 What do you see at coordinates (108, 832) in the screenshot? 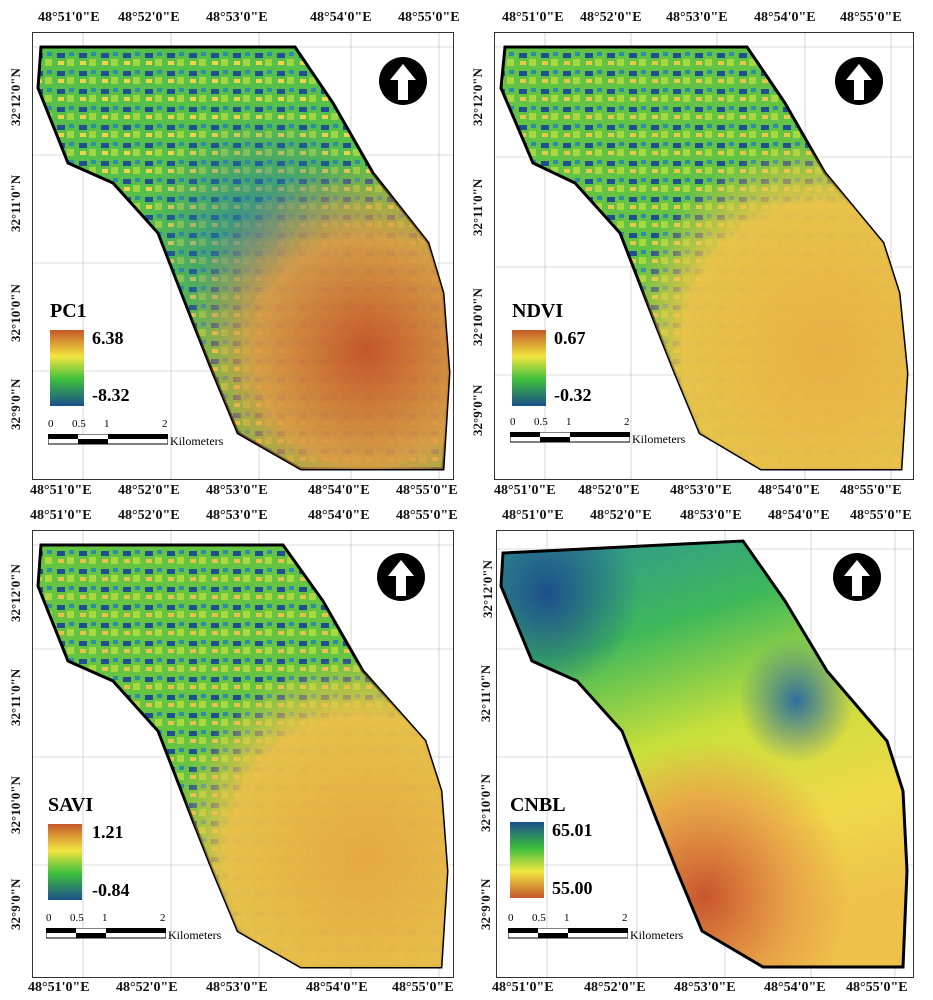
I see `legend-max: 1.21` at bounding box center [108, 832].